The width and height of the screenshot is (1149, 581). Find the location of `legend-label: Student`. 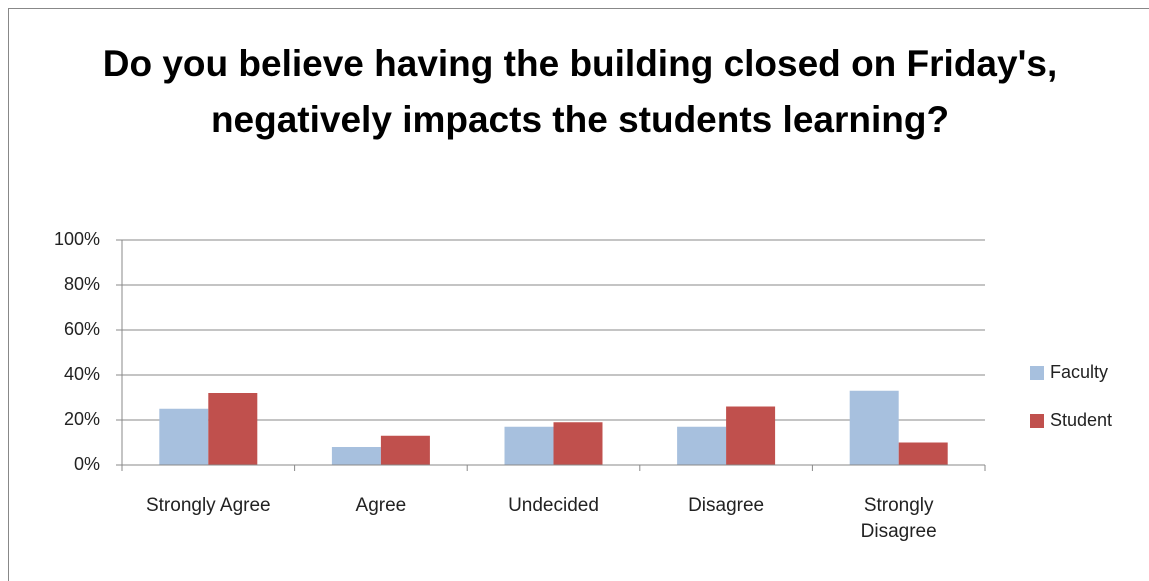

legend-label: Student is located at coordinates (1081, 420).